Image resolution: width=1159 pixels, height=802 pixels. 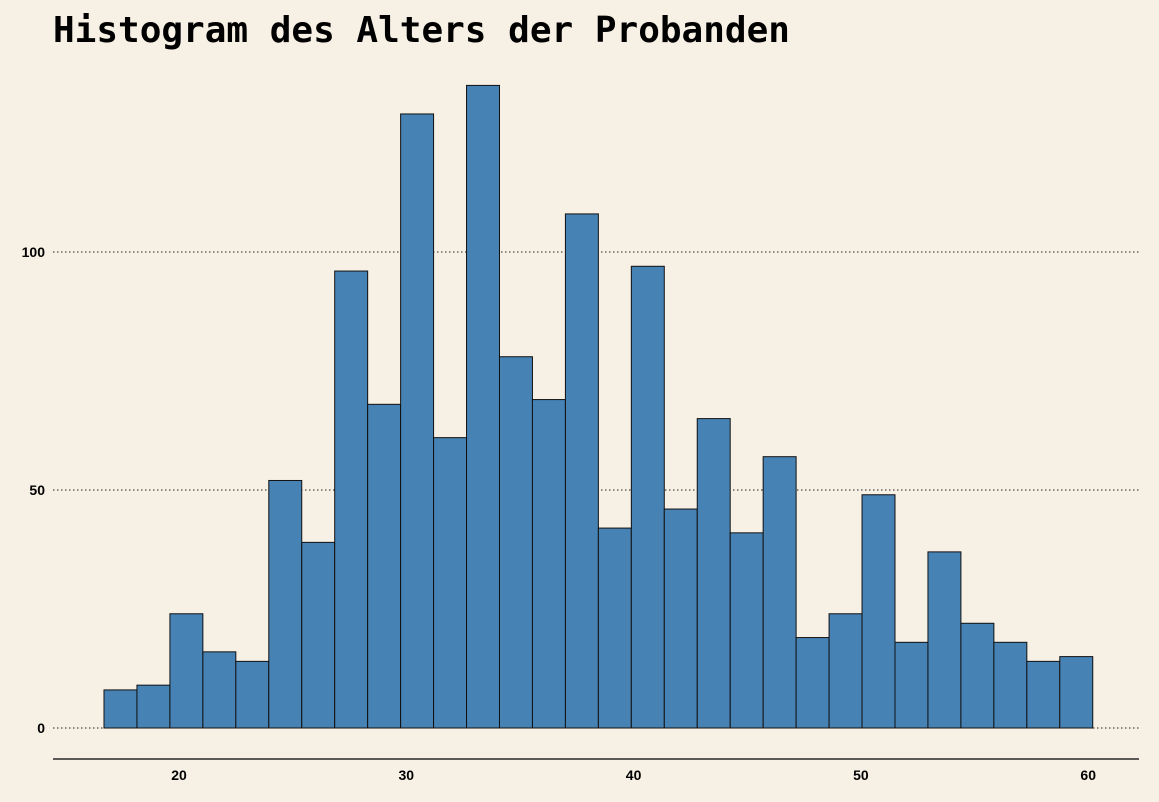 What do you see at coordinates (861, 775) in the screenshot?
I see `x-tick-label: 50` at bounding box center [861, 775].